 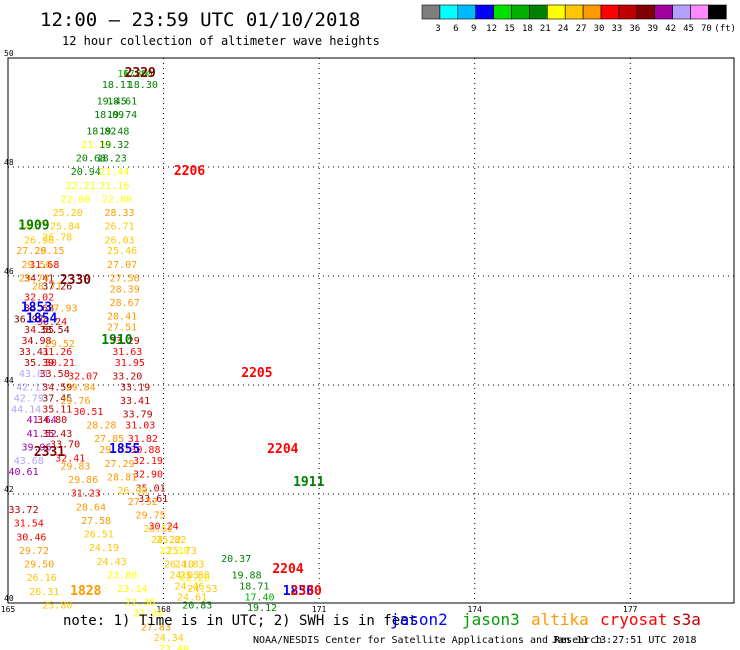 What do you see at coordinates (158, 529) in the screenshot?
I see `wave-height-value: 25.52` at bounding box center [158, 529].